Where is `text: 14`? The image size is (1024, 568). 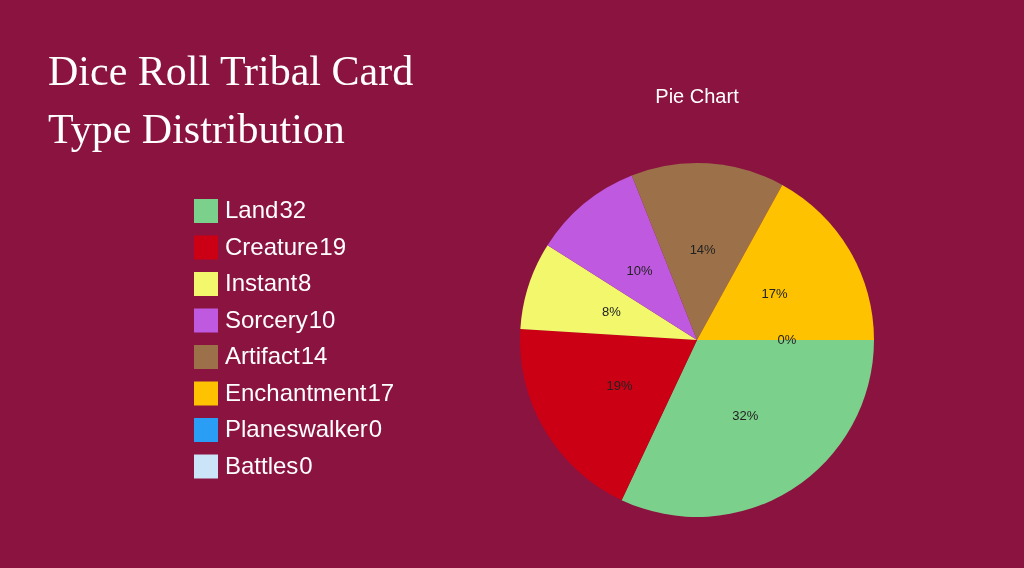
text: 14 is located at coordinates (314, 355).